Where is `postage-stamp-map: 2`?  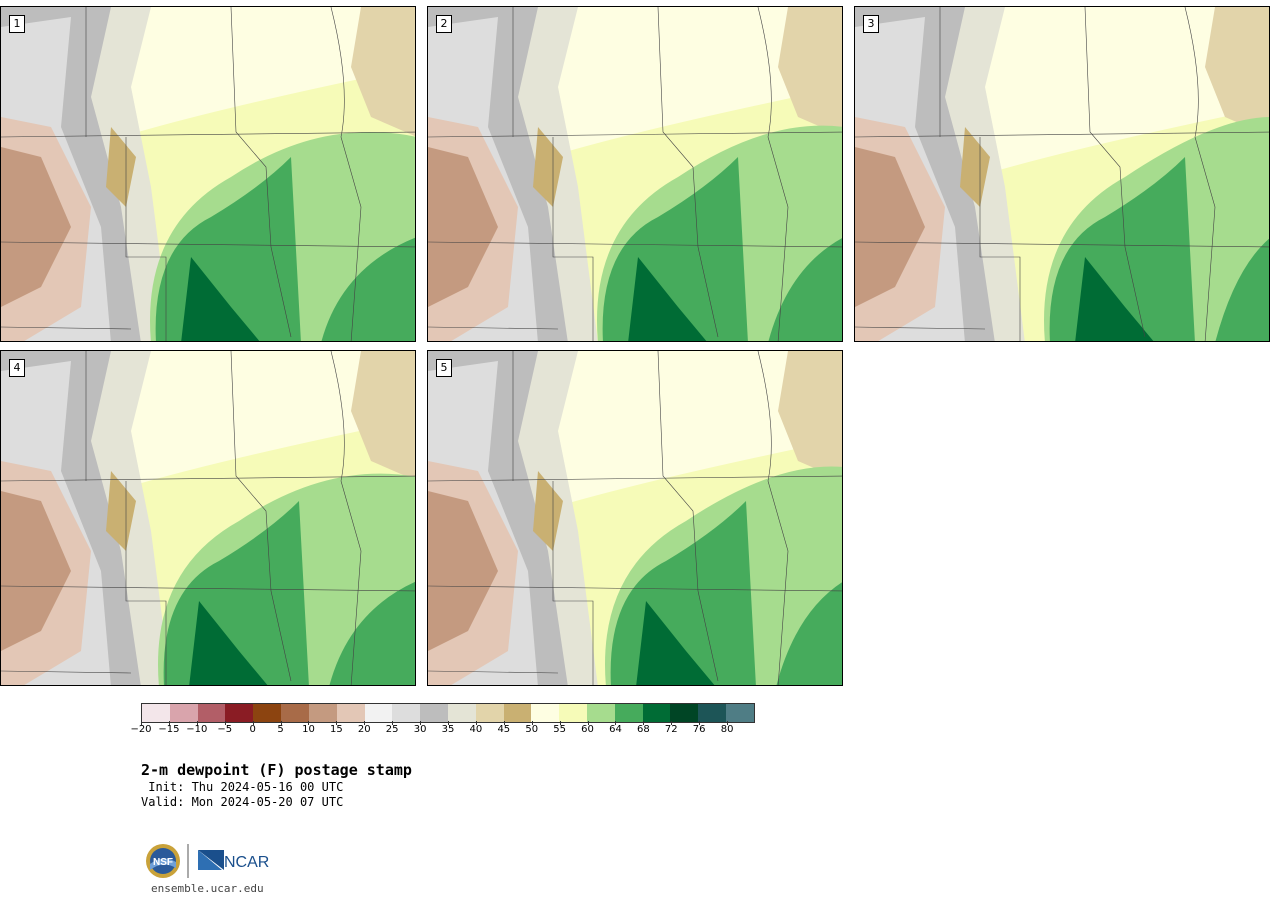 postage-stamp-map: 2 is located at coordinates (635, 174).